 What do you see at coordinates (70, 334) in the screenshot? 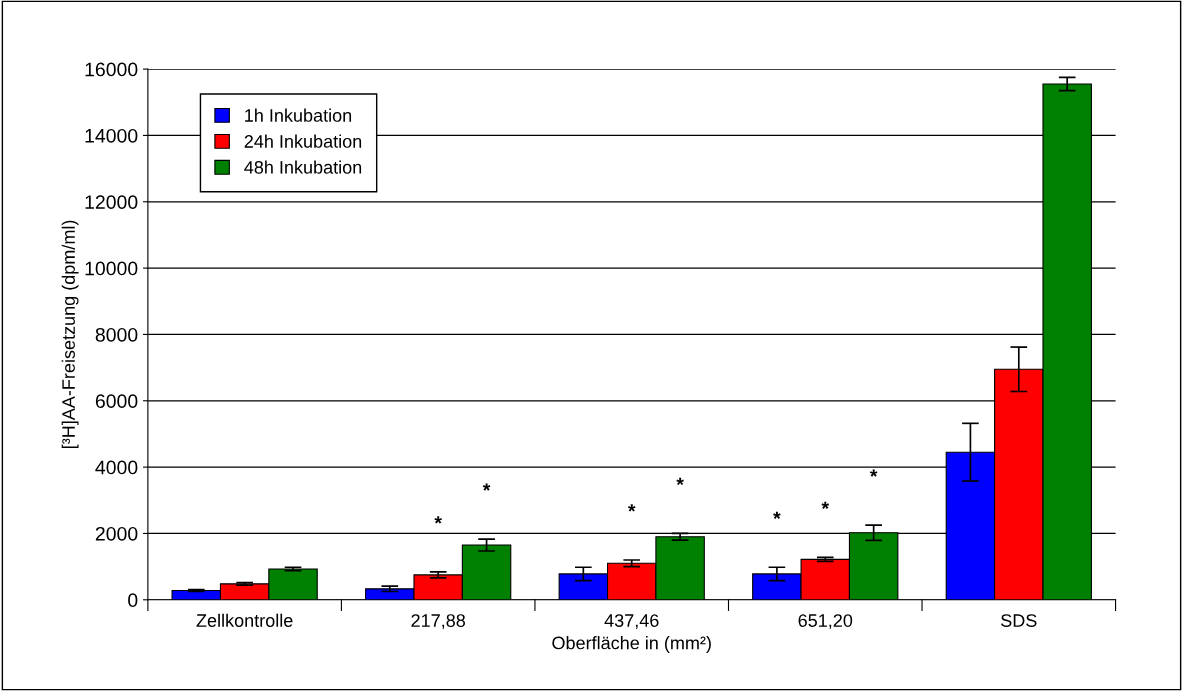
I see `y-axis-title: [³H]AA-Freisetzung (dpm/ml)` at bounding box center [70, 334].